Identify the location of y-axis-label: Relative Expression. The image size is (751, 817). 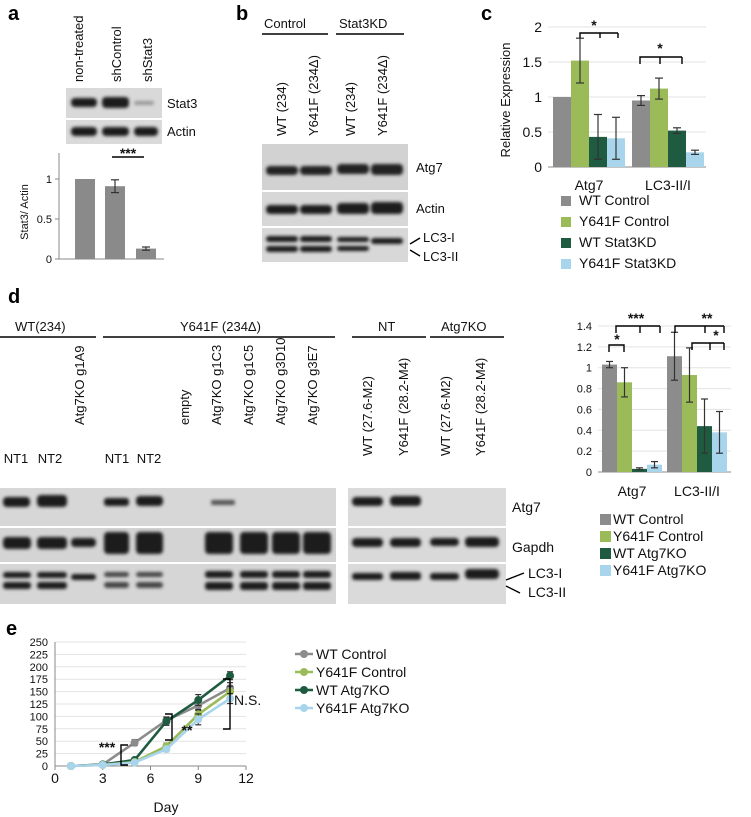
(505, 100).